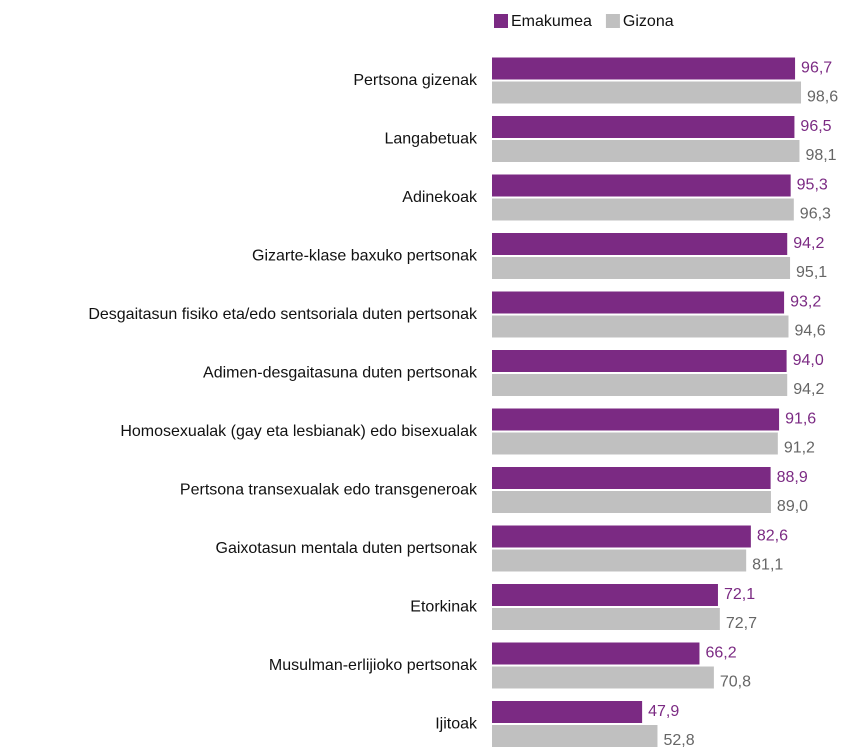 This screenshot has width=855, height=747. Describe the element at coordinates (799, 448) in the screenshot. I see `value-label: 91,2` at that location.